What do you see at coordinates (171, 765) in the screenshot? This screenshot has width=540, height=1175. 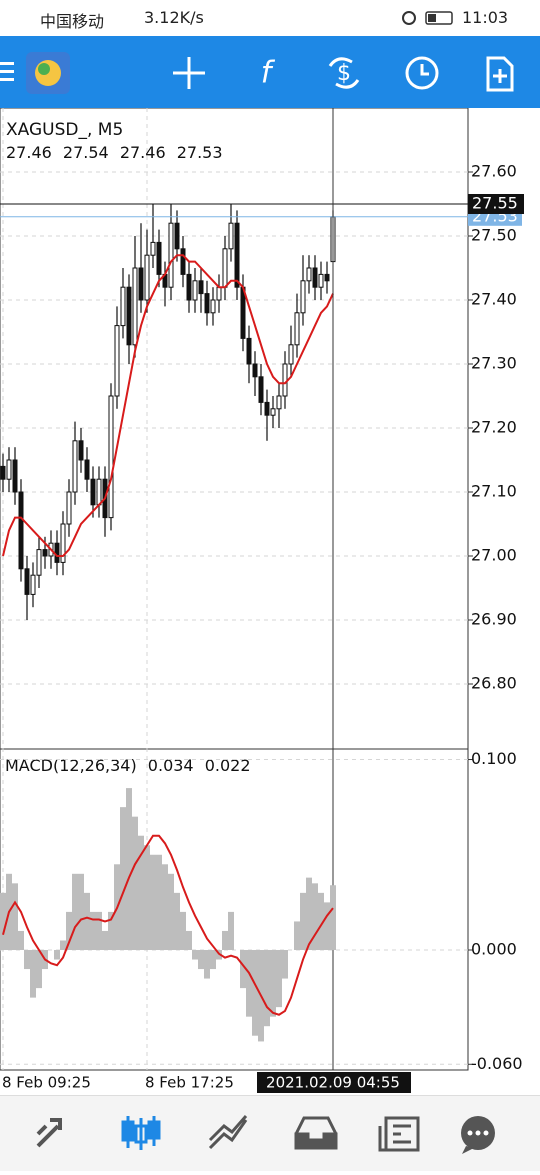 I see `macd-value: 0.034` at bounding box center [171, 765].